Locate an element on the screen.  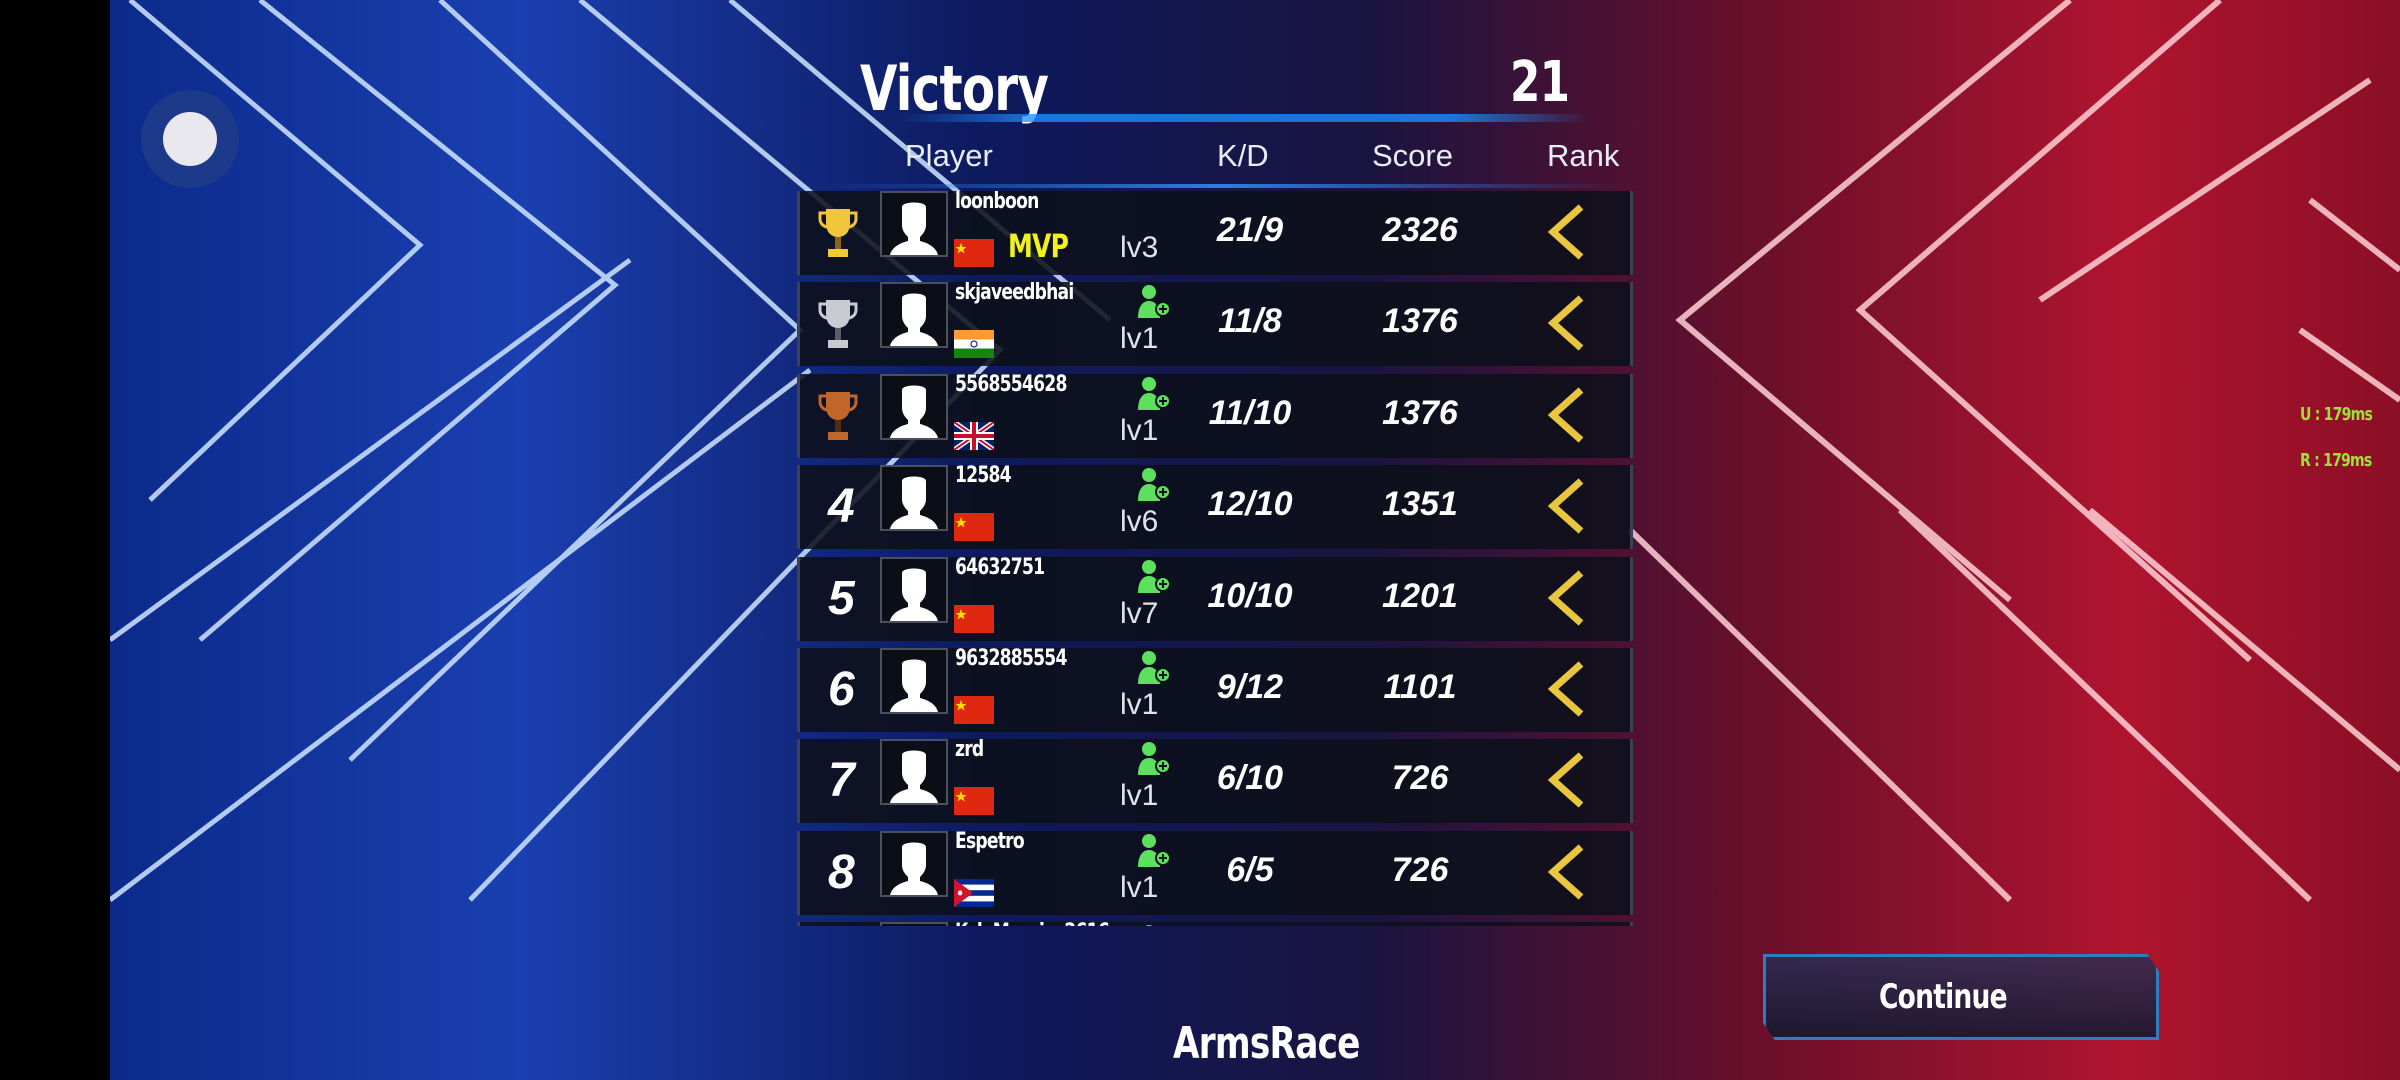
match-result-title: Victory is located at coordinates (954, 88).